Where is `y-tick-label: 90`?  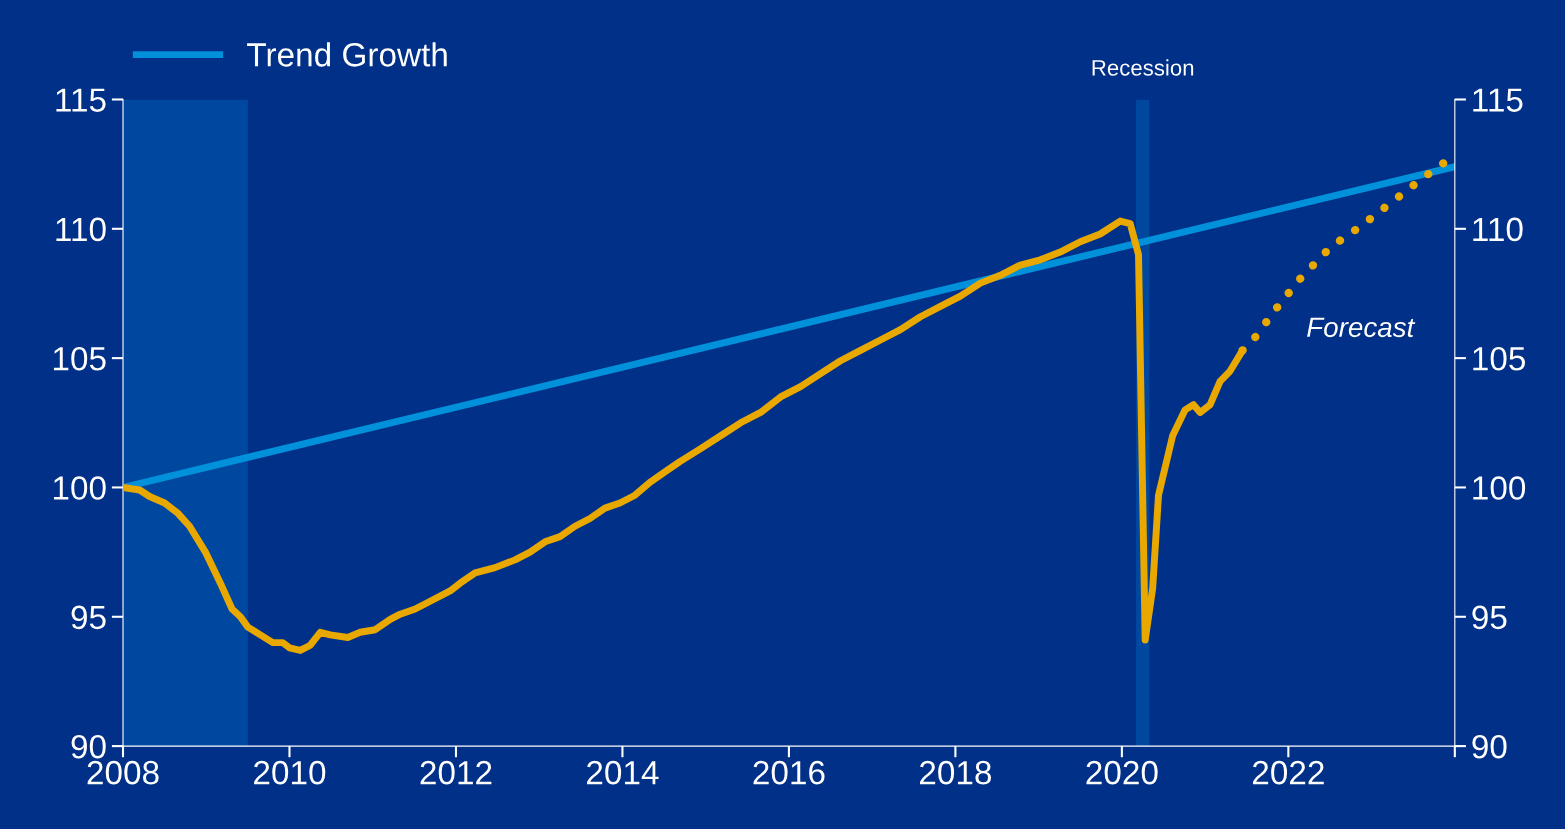 y-tick-label: 90 is located at coordinates (88, 746).